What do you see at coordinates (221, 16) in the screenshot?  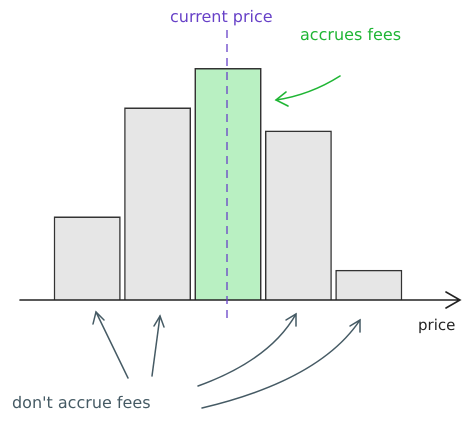 I see `text: current price` at bounding box center [221, 16].